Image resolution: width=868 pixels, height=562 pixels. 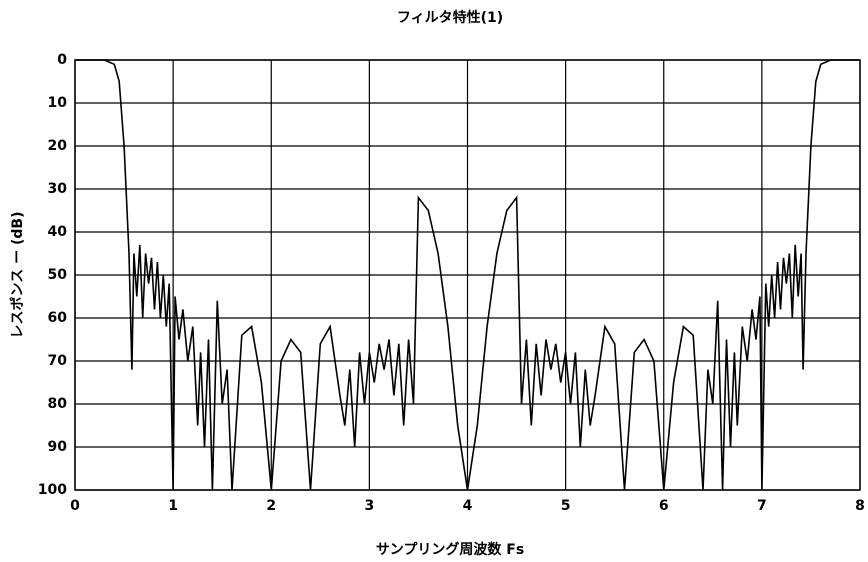 What do you see at coordinates (566, 506) in the screenshot?
I see `x-tick-label: 5` at bounding box center [566, 506].